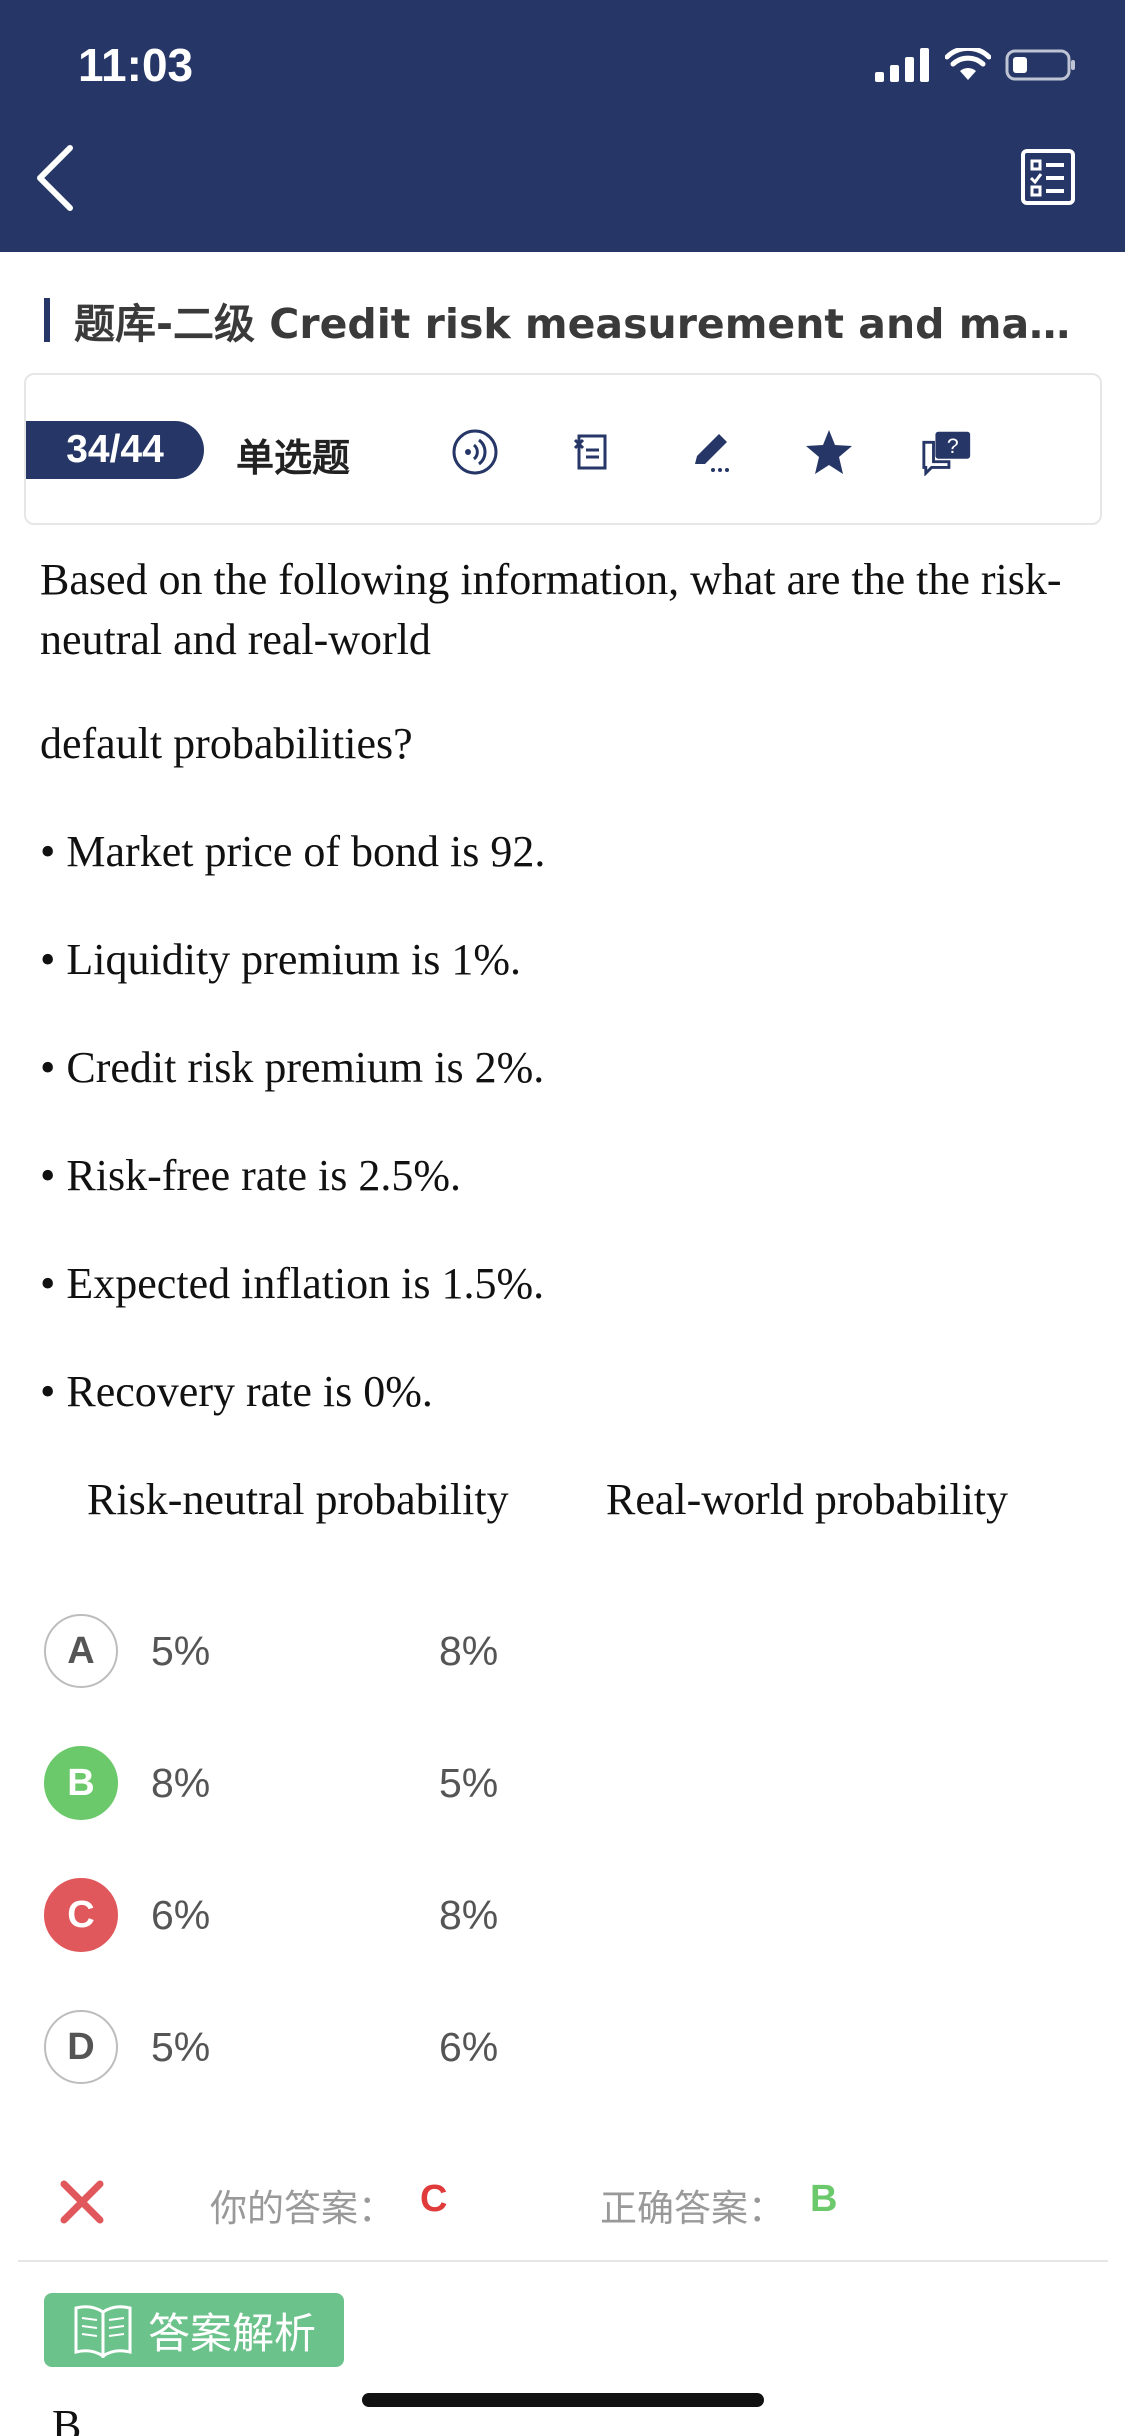  I want to click on question-toolbar: 34/44 单选题 ?, so click(563, 449).